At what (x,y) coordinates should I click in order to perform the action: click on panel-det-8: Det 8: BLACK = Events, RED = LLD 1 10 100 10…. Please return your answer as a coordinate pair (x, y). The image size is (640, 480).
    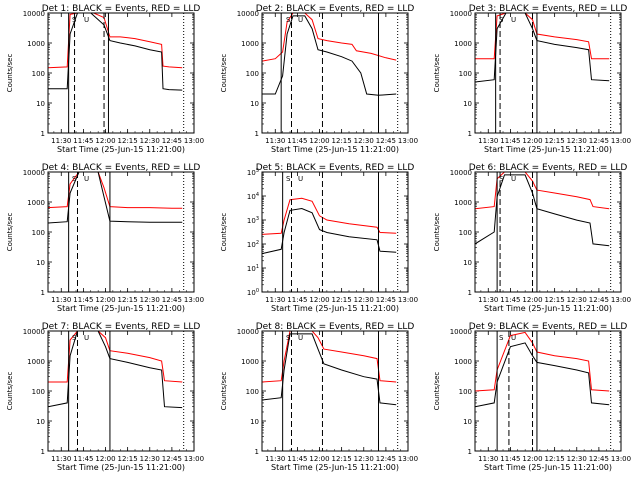
    Looking at the image, I should click on (319, 397).